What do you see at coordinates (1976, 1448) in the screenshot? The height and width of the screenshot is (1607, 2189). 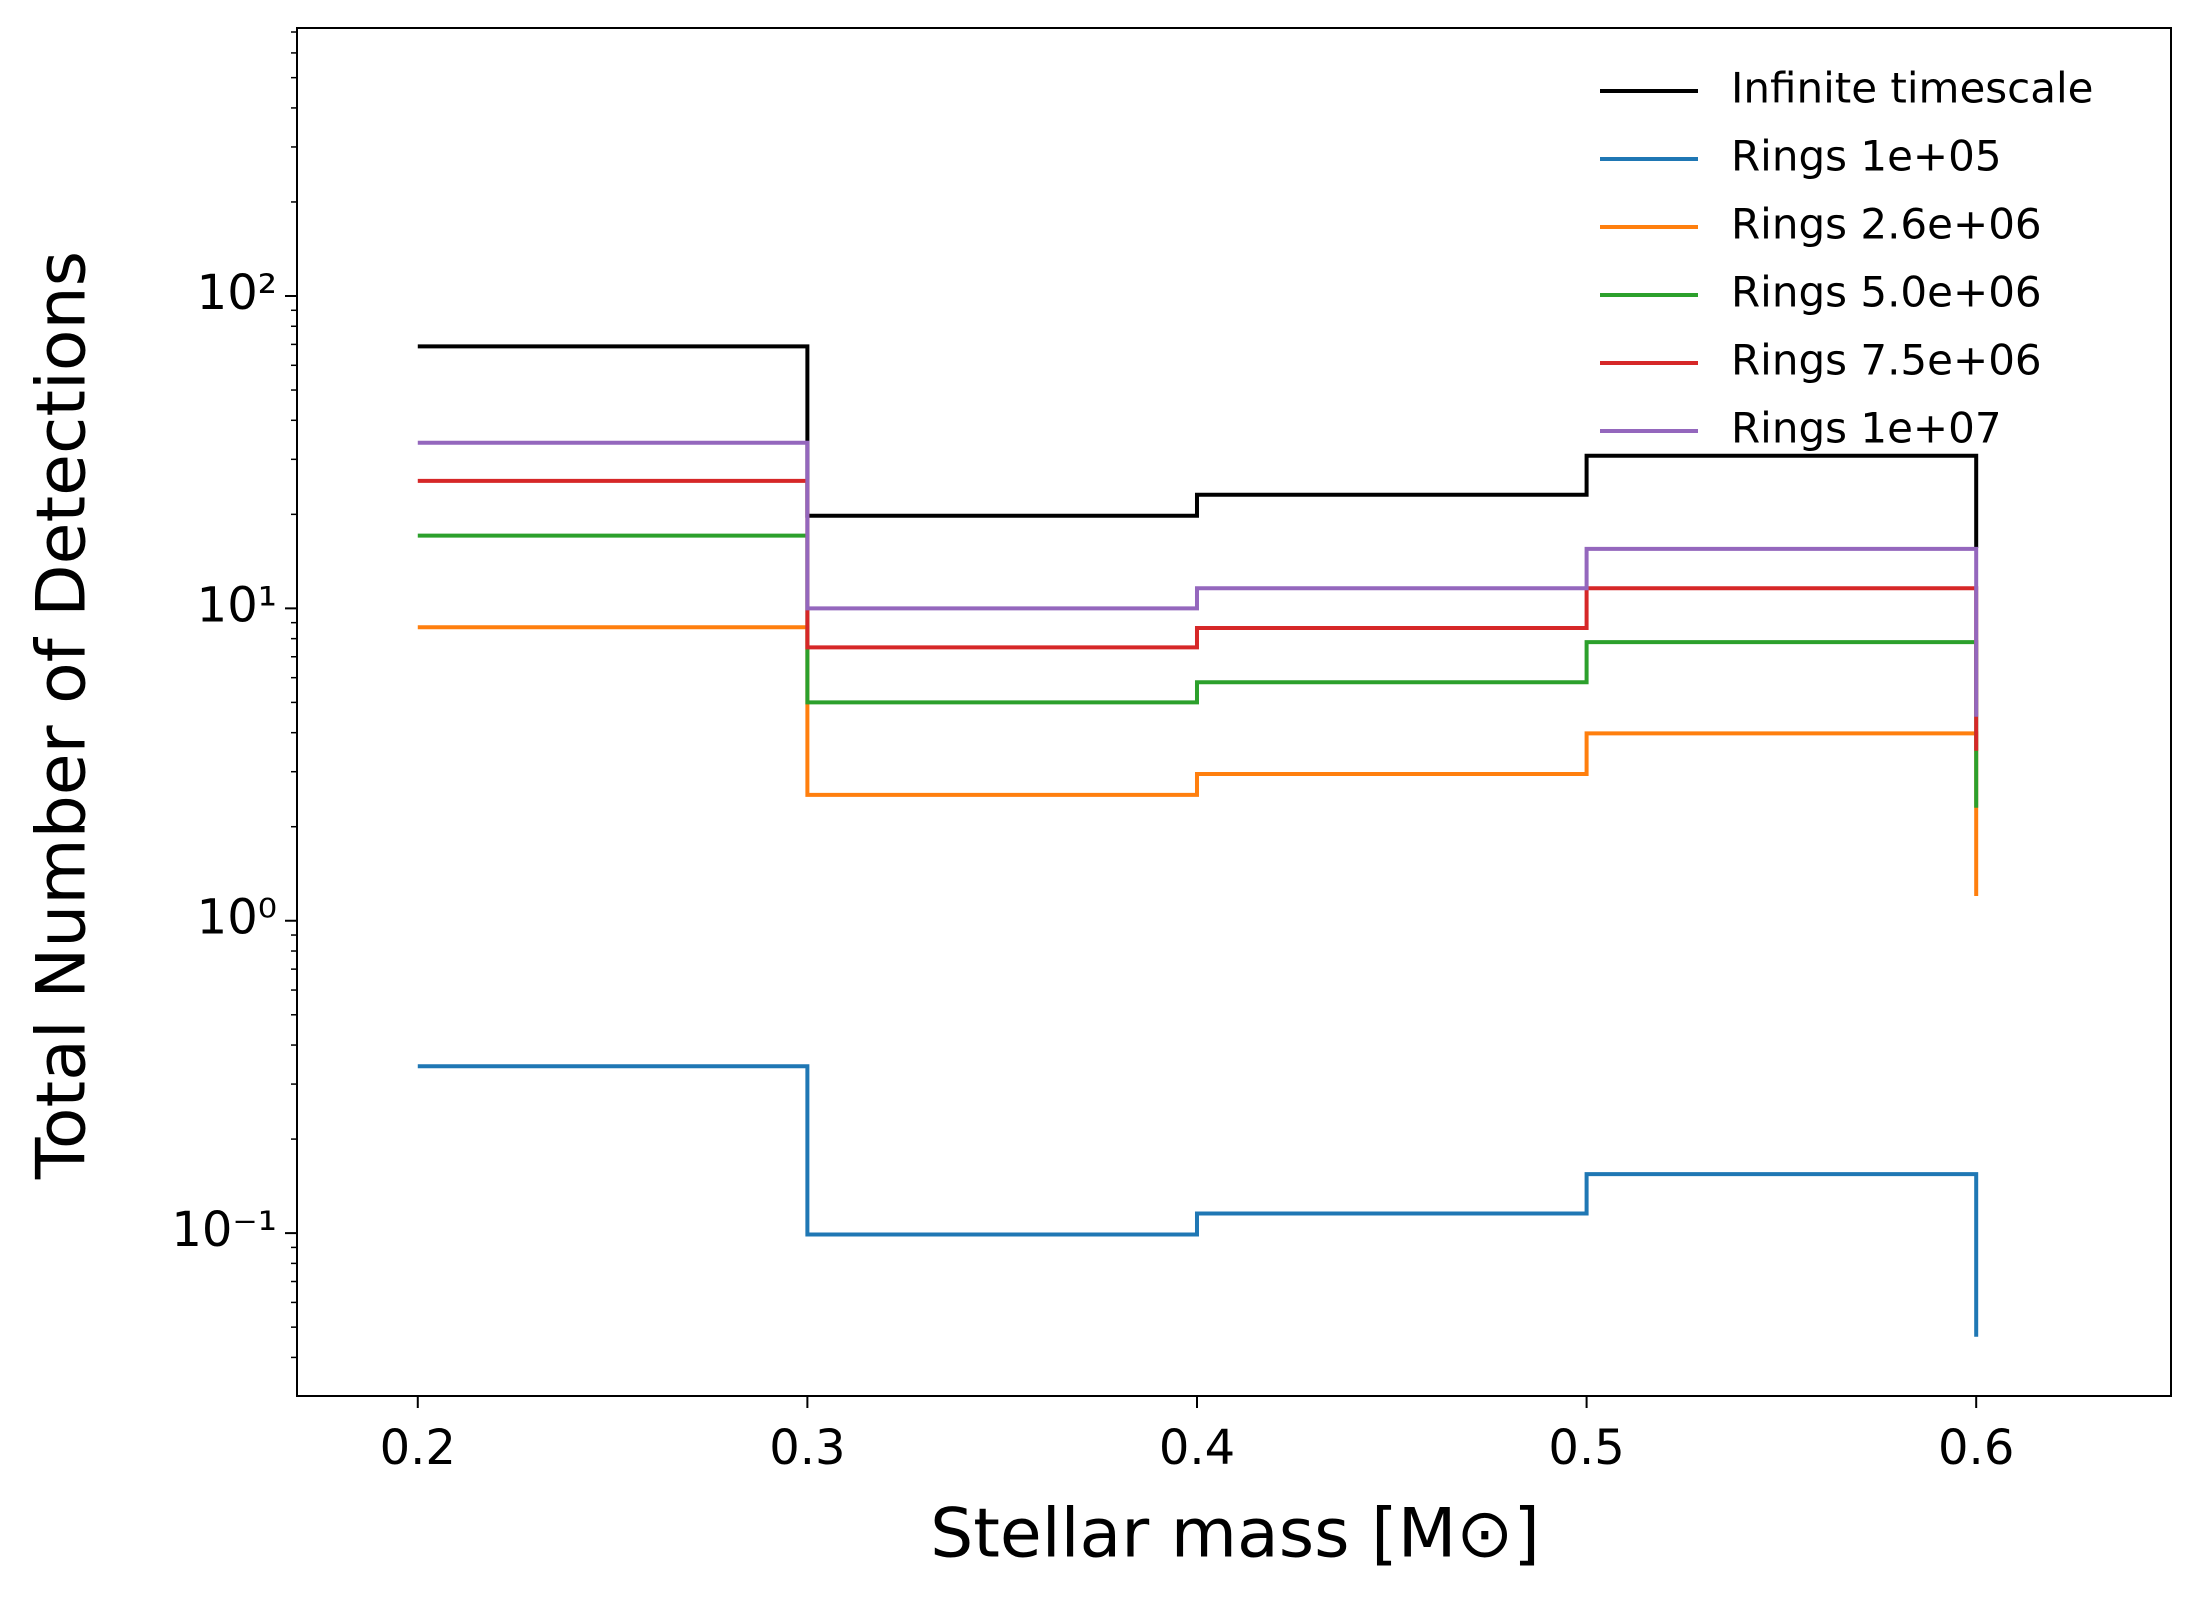 I see `x-tick-label: 0.6` at bounding box center [1976, 1448].